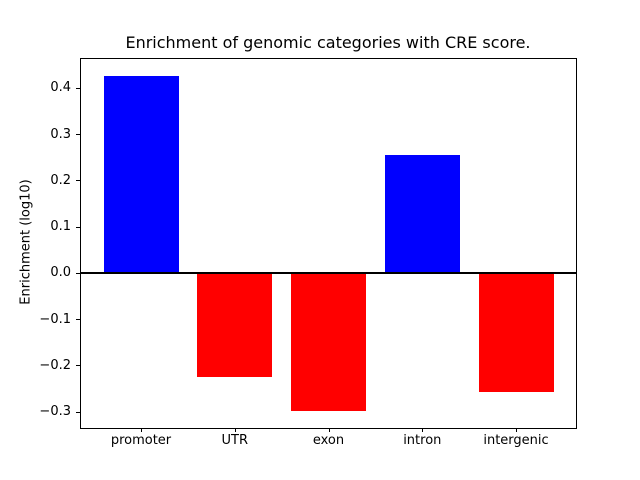  What do you see at coordinates (60, 180) in the screenshot?
I see `y-tick-label: 0.2` at bounding box center [60, 180].